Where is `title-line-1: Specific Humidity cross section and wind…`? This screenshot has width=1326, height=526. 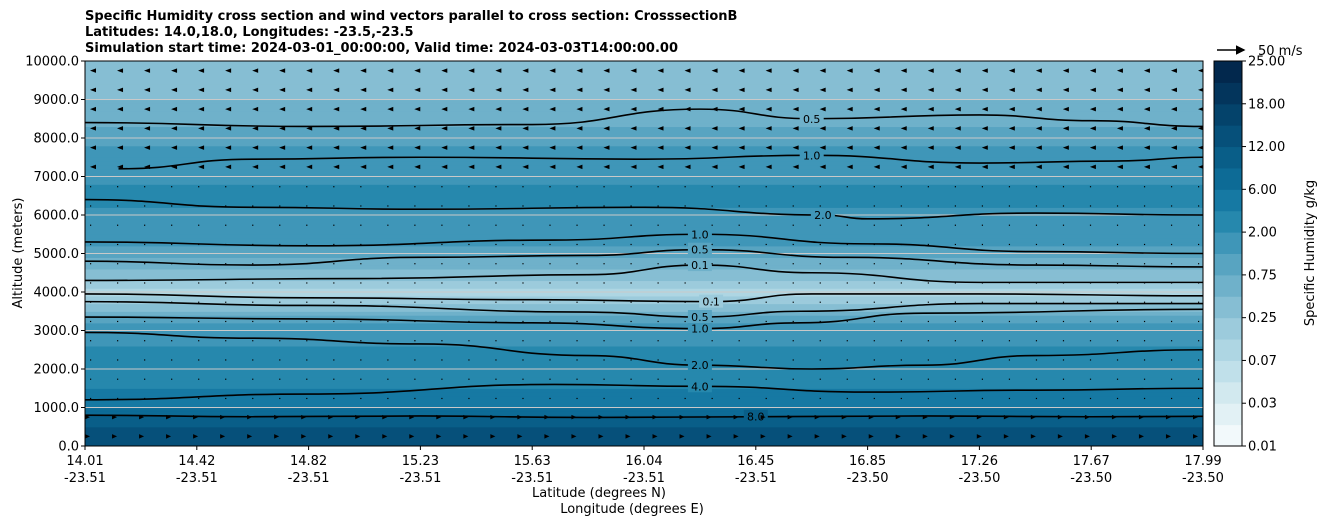
title-line-1: Specific Humidity cross section and wind… is located at coordinates (411, 16).